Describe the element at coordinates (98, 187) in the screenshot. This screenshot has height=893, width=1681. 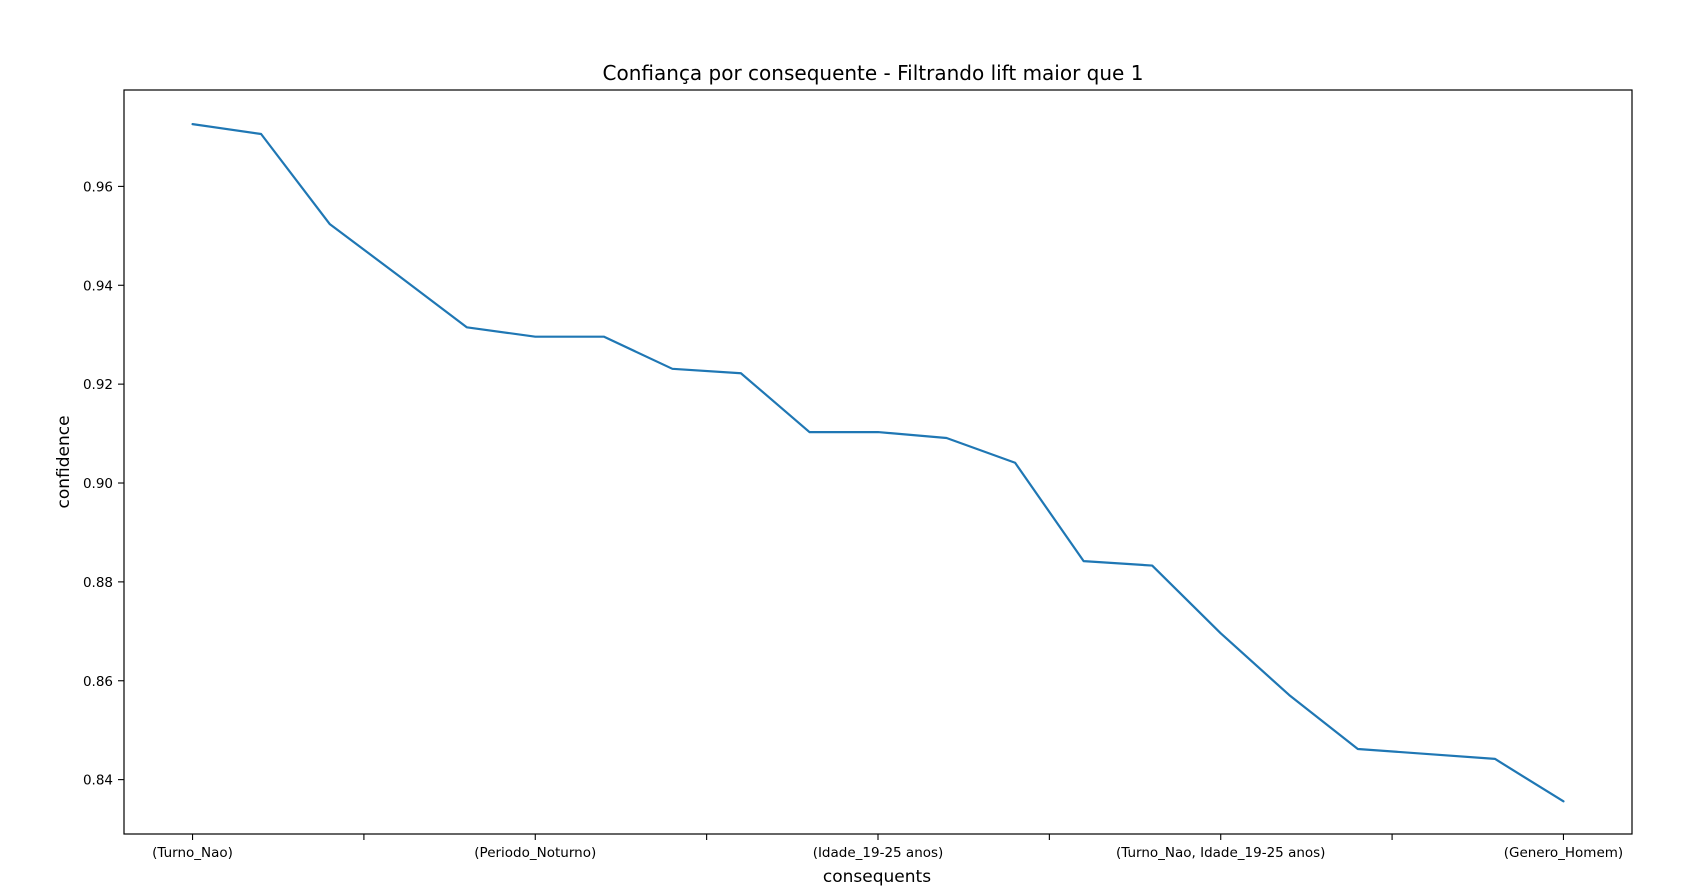
I see `y-tick-label: 0.96` at that location.